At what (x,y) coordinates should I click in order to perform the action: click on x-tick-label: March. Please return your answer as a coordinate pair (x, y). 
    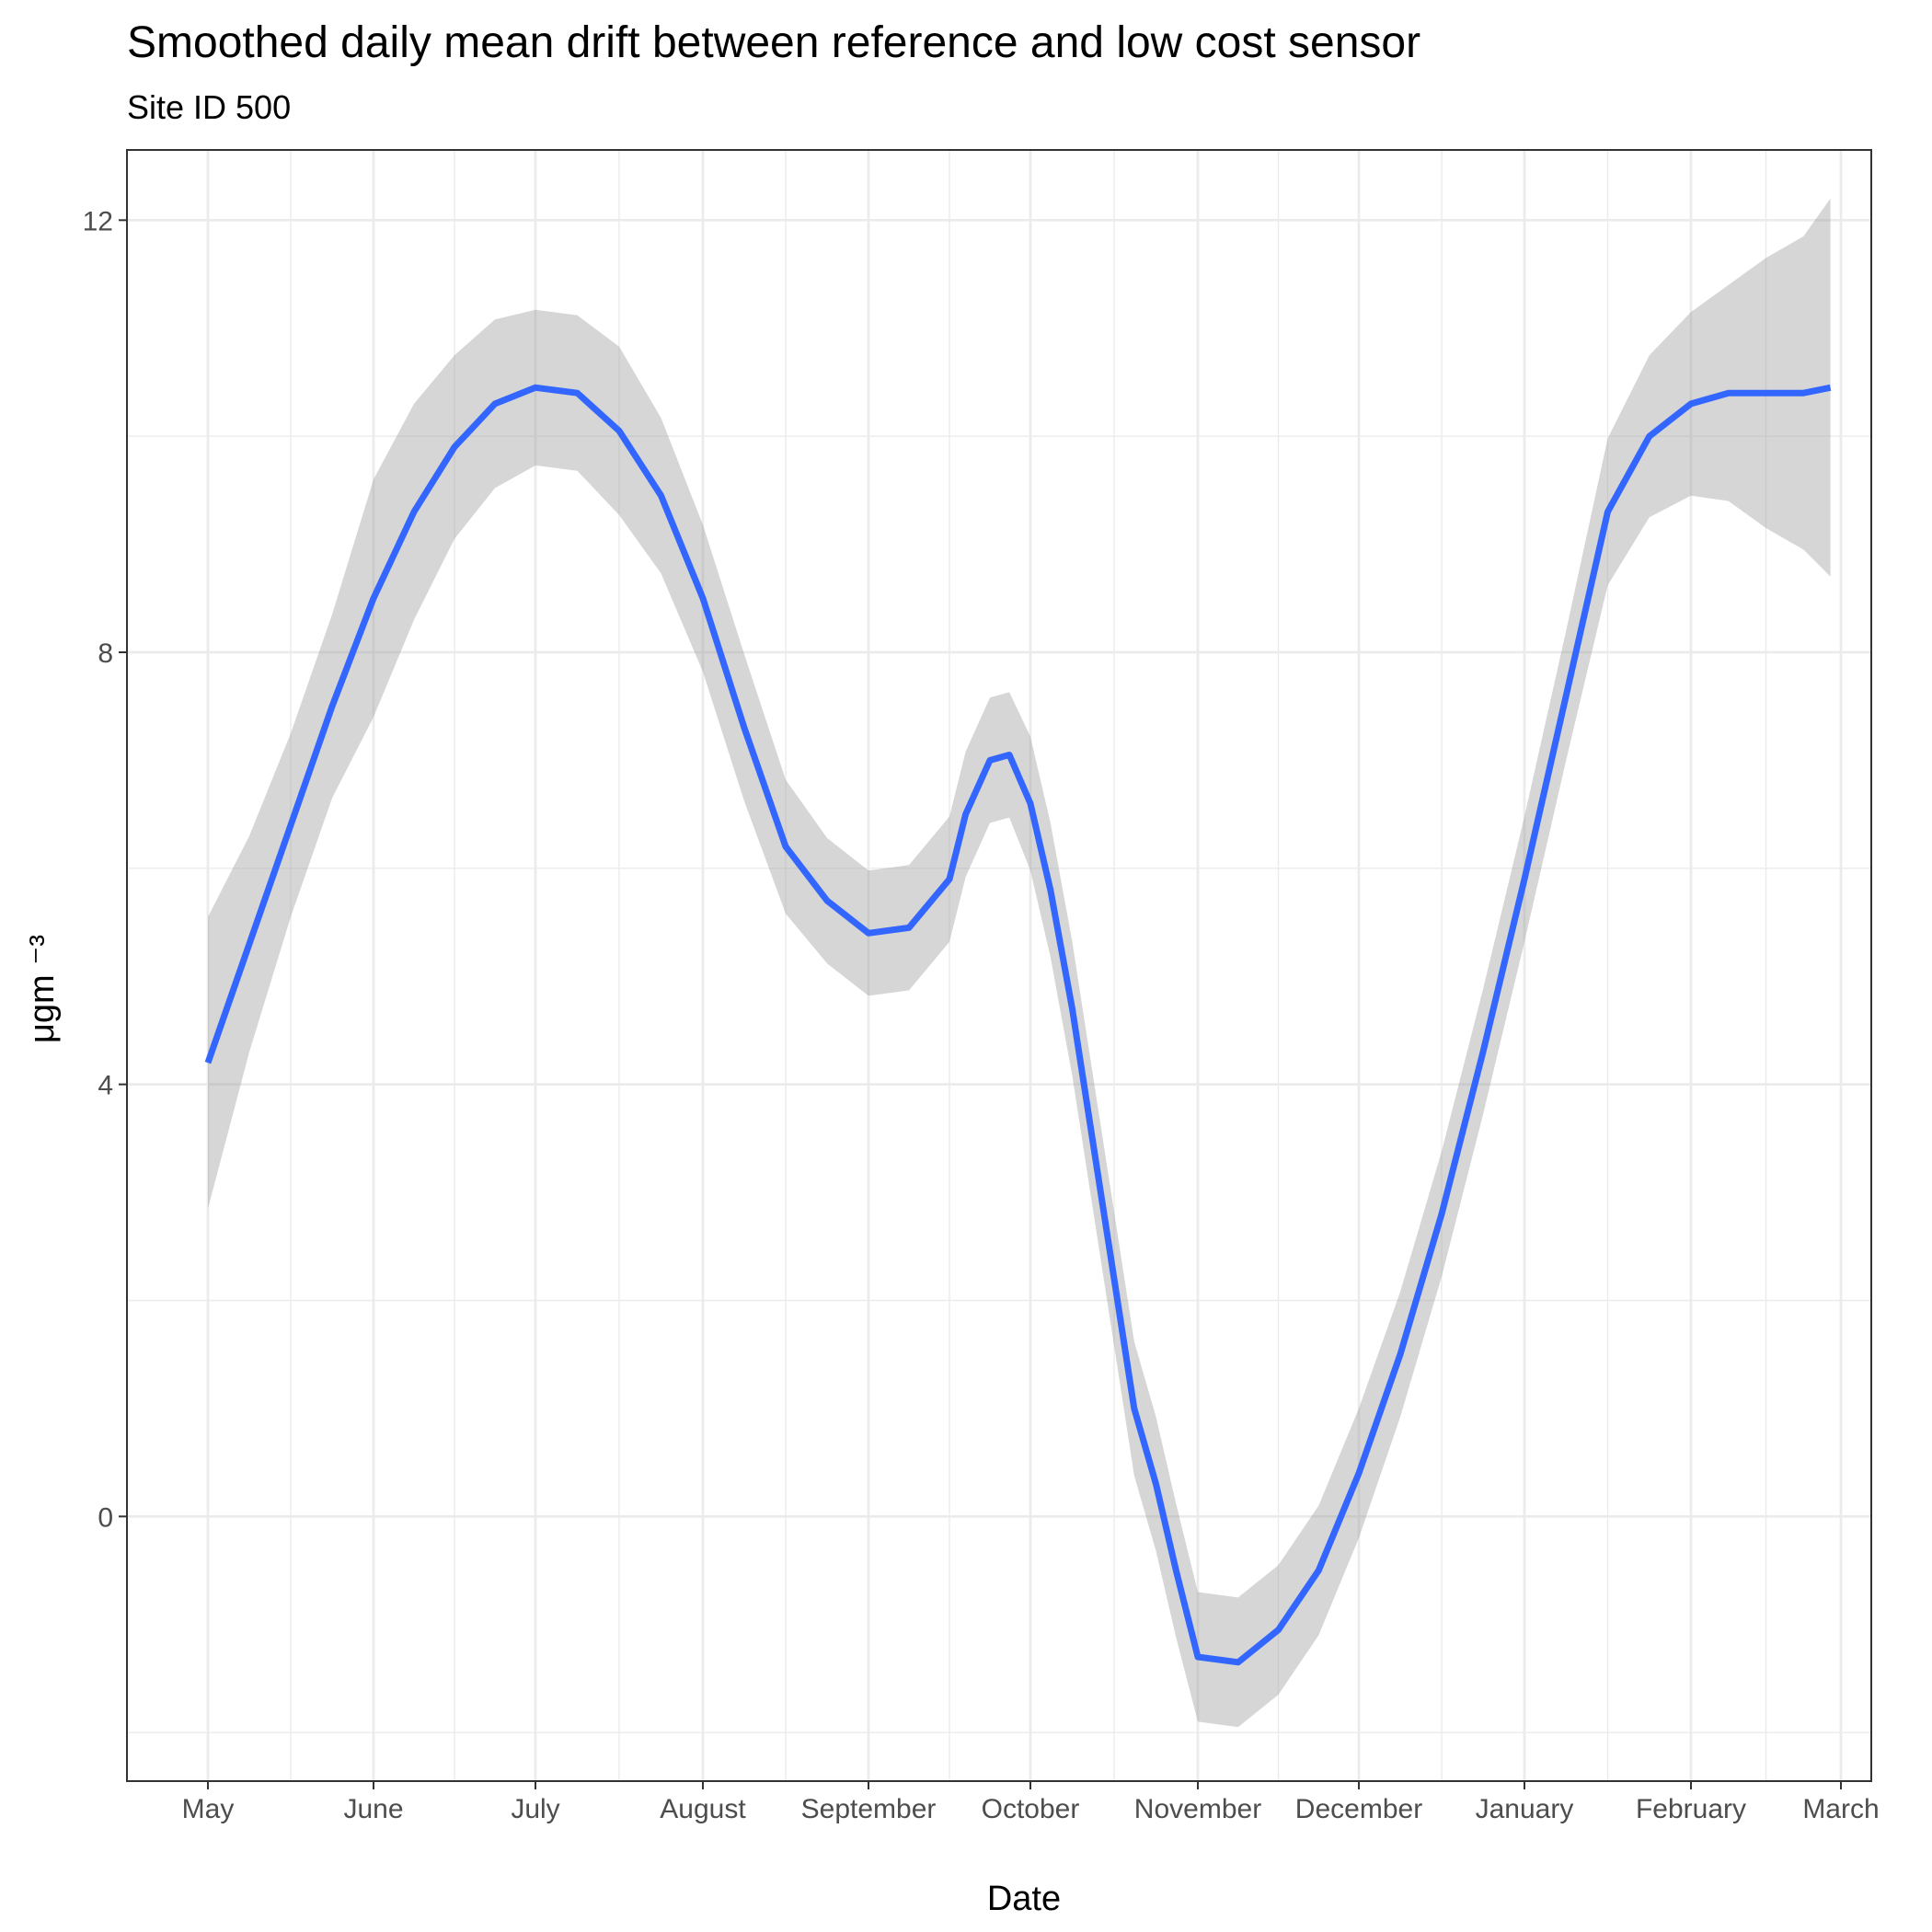
    Looking at the image, I should click on (1840, 1809).